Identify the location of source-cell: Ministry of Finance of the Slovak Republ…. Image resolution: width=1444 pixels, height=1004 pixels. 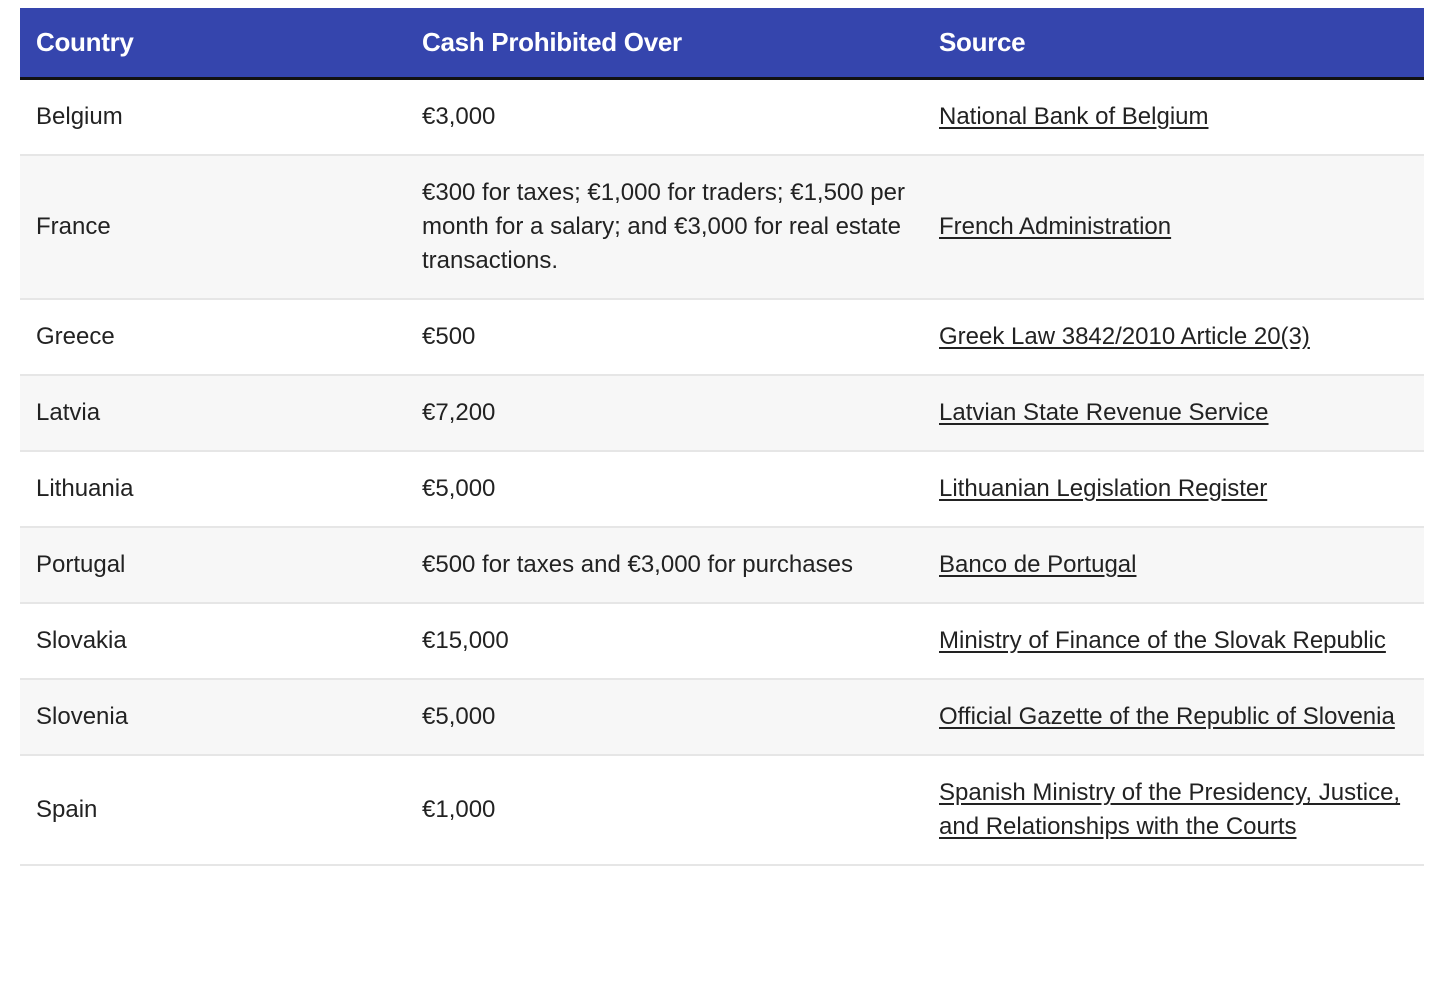
(1173, 641).